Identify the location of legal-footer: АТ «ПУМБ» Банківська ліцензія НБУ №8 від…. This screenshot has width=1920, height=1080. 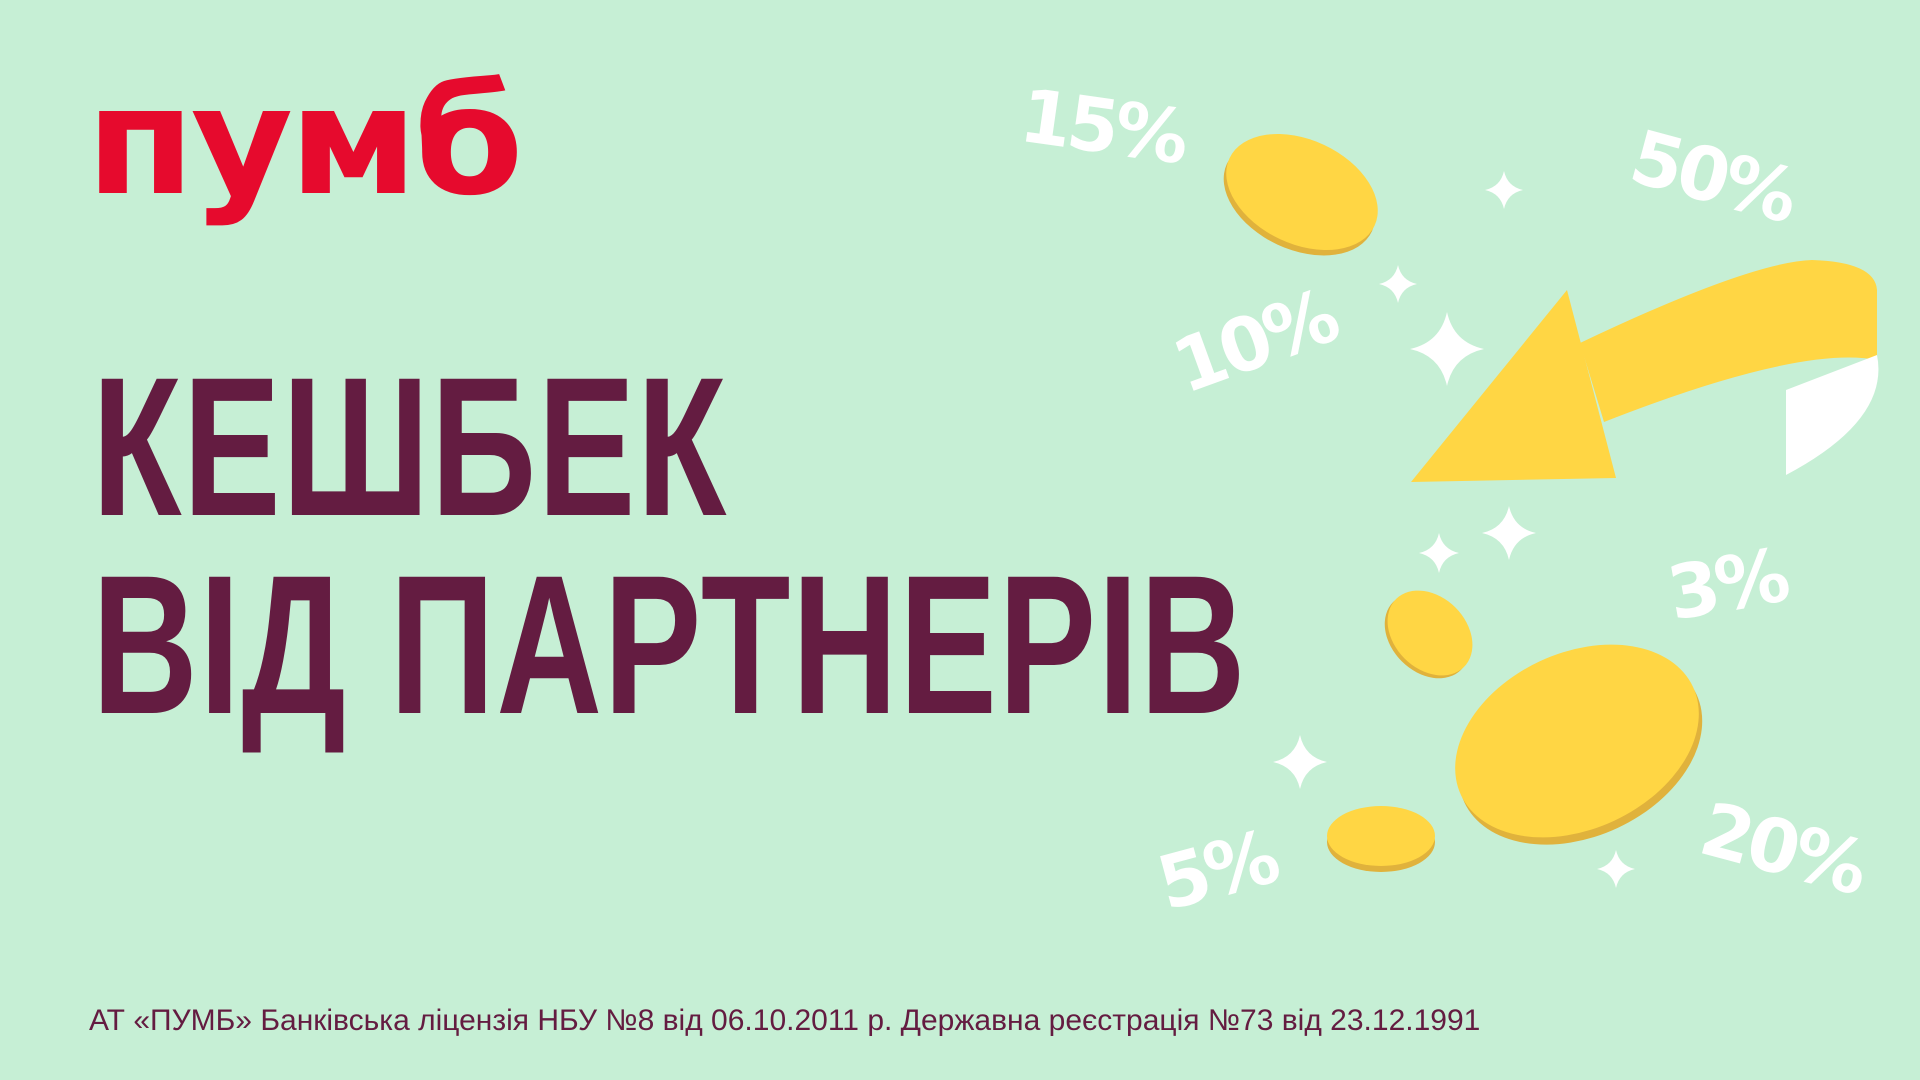
(785, 1020).